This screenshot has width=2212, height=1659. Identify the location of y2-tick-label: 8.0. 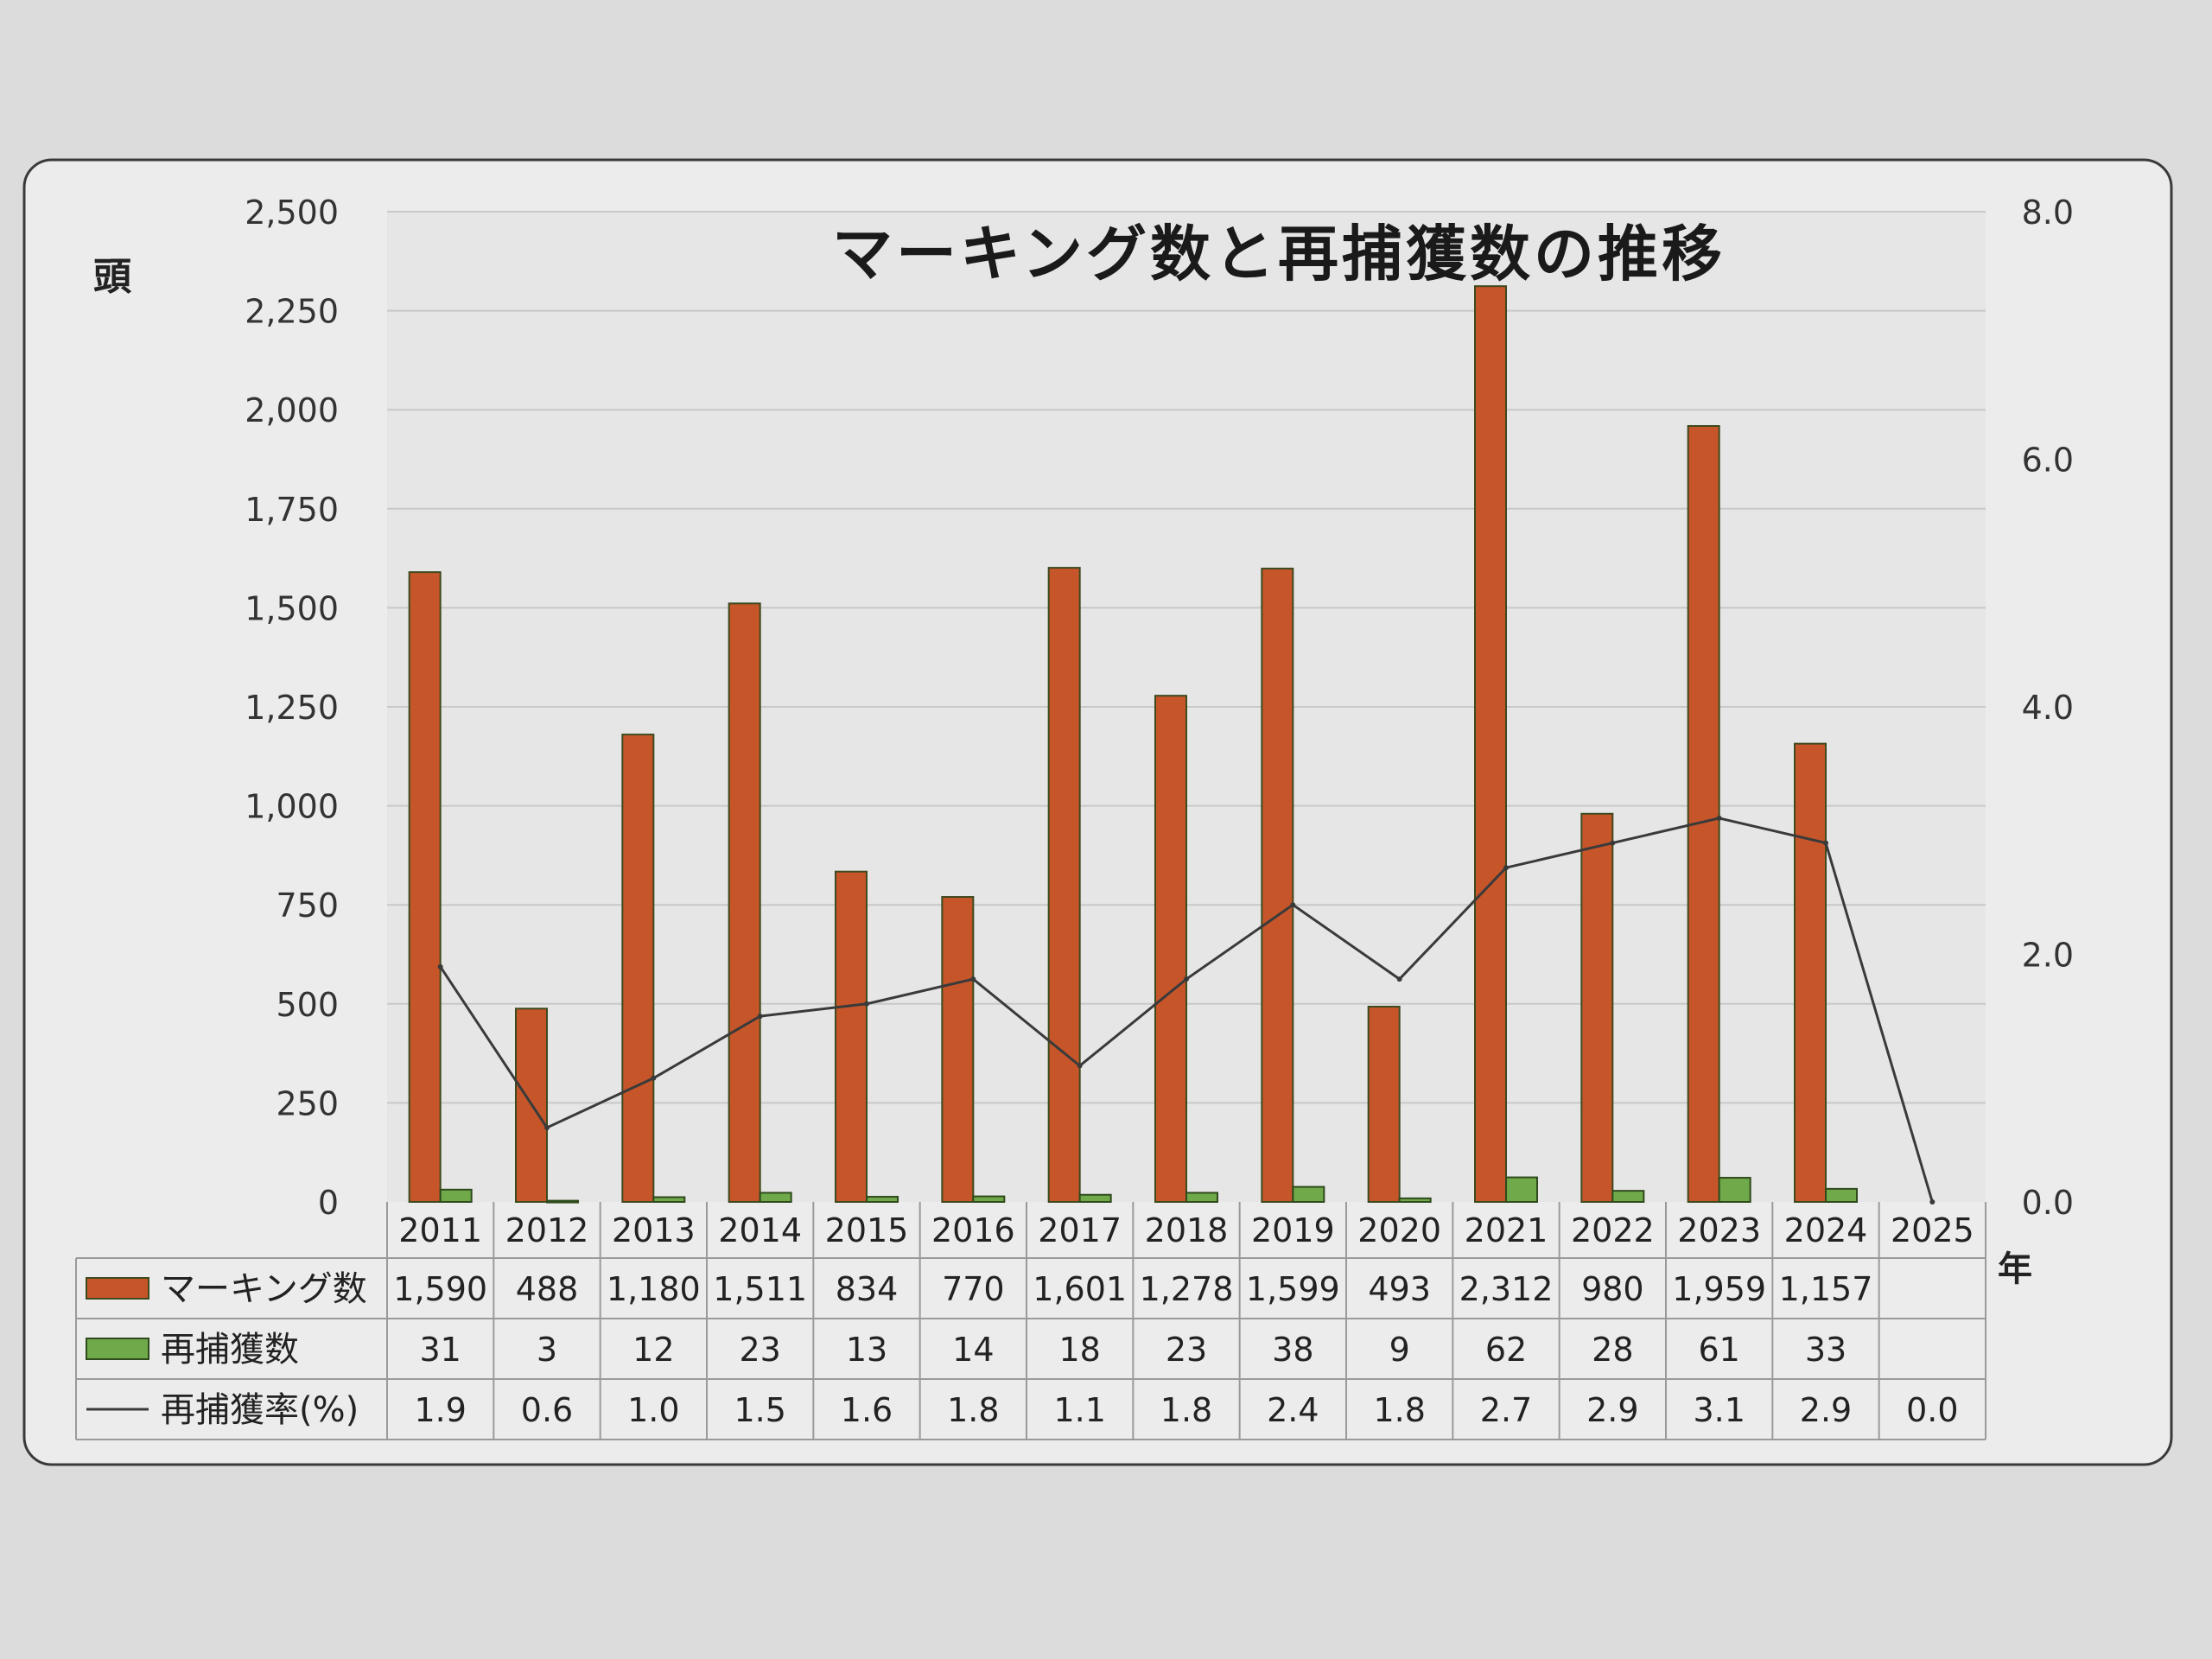
(2048, 213).